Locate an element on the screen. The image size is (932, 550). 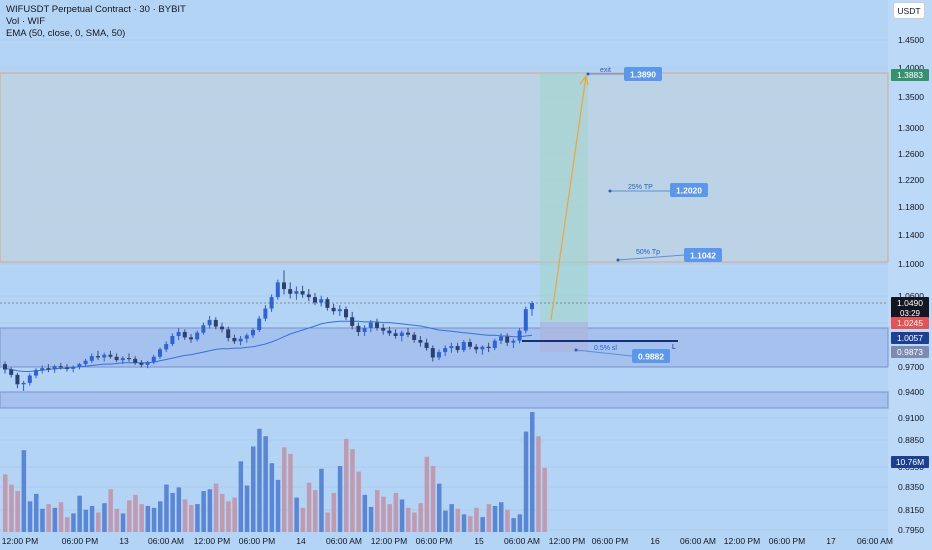
support-zone is located at coordinates (444, 400).